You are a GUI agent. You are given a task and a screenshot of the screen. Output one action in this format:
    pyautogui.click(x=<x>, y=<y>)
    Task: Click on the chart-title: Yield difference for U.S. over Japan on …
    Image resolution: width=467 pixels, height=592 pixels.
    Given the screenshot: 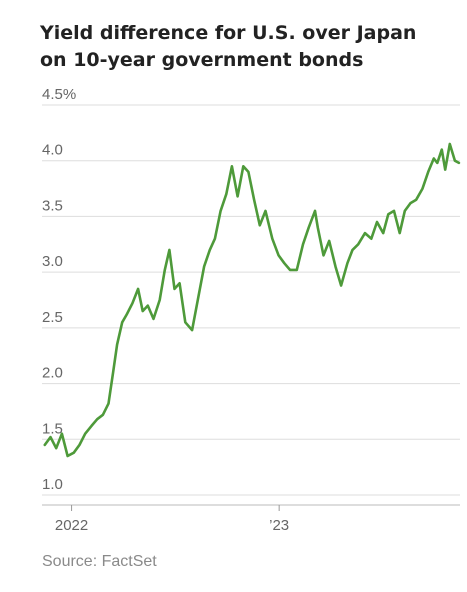 What is the action you would take?
    pyautogui.click(x=228, y=46)
    